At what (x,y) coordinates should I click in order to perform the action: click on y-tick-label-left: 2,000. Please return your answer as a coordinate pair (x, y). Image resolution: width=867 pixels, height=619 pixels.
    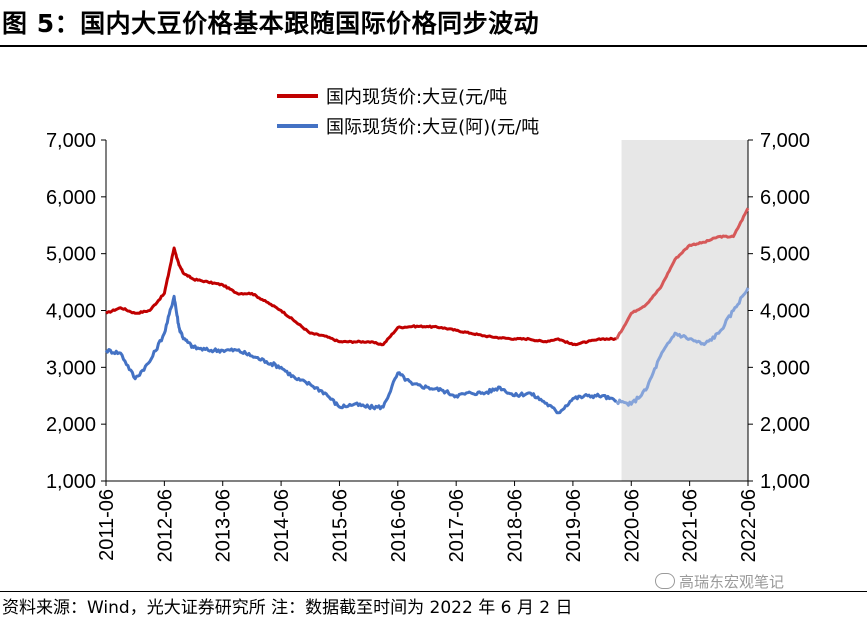
    Looking at the image, I should click on (71, 425).